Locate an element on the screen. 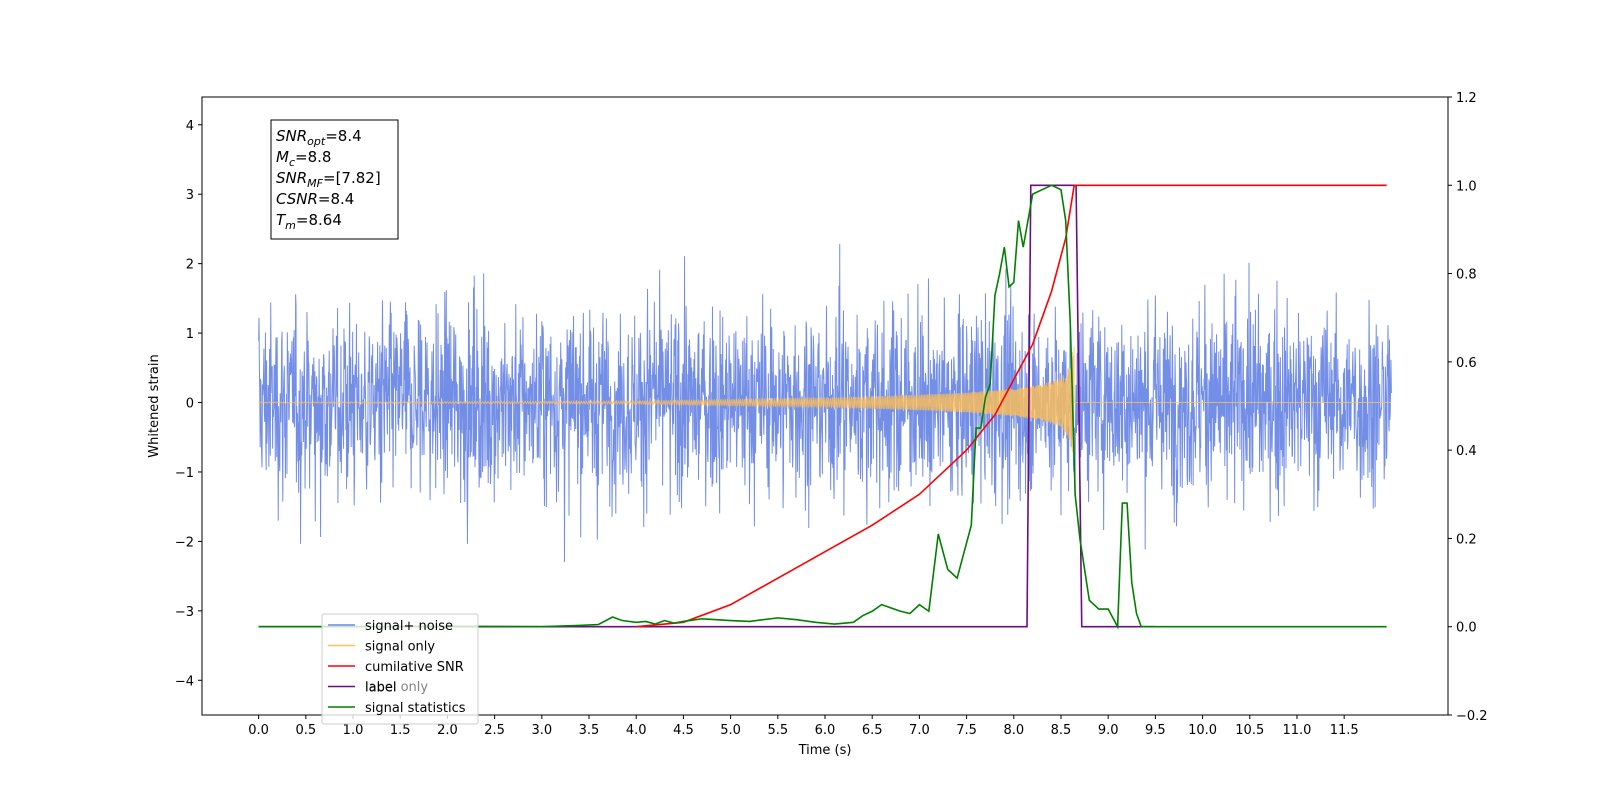 The image size is (1600, 800). x-tick-label: 8.0 is located at coordinates (1013, 730).